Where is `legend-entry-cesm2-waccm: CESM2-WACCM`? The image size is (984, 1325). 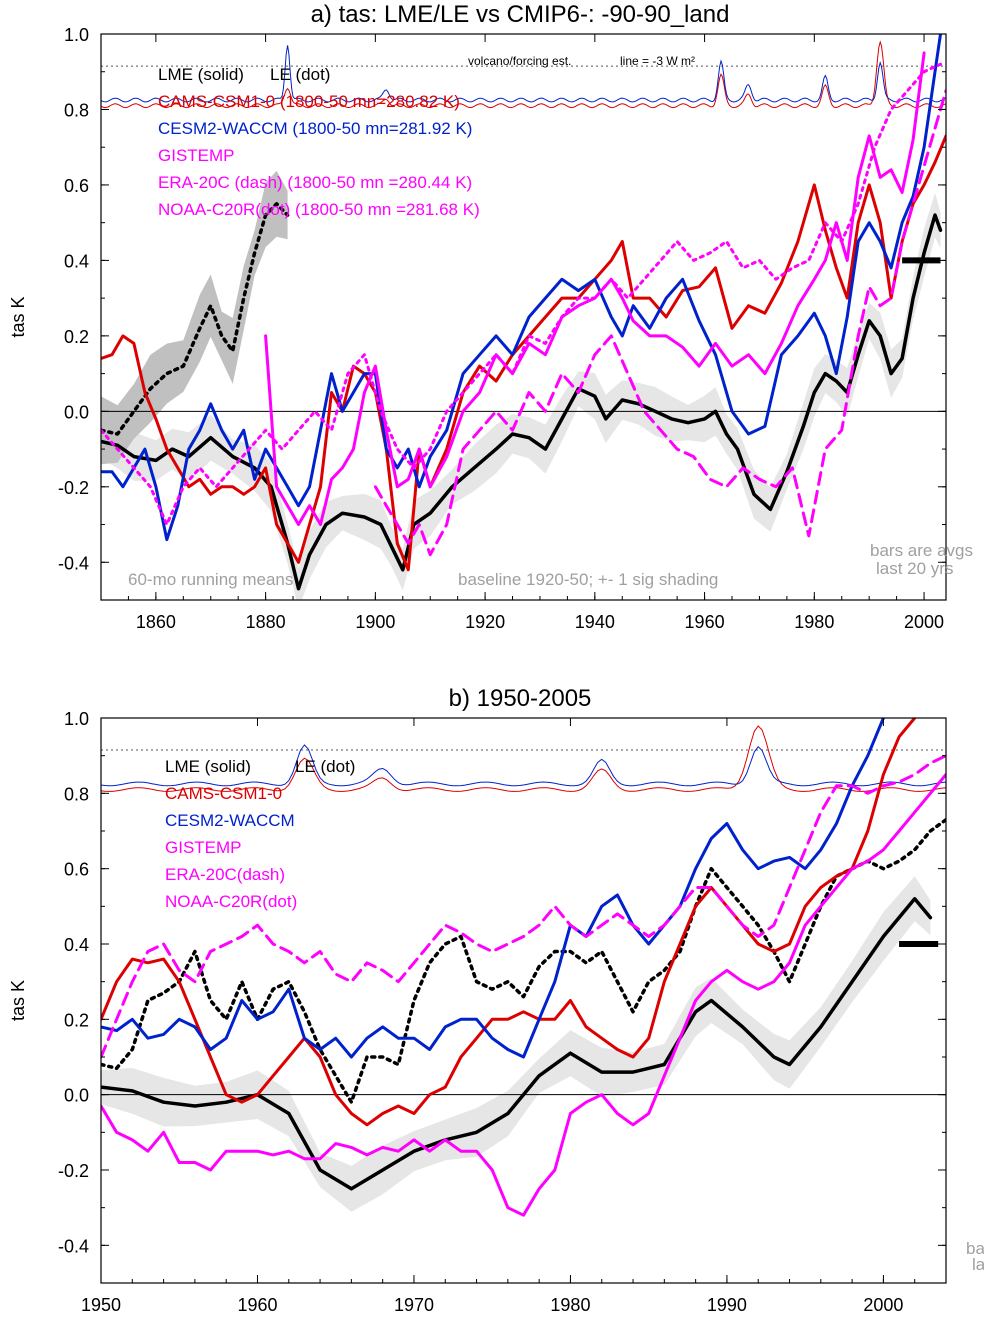
legend-entry-cesm2-waccm: CESM2-WACCM is located at coordinates (230, 820).